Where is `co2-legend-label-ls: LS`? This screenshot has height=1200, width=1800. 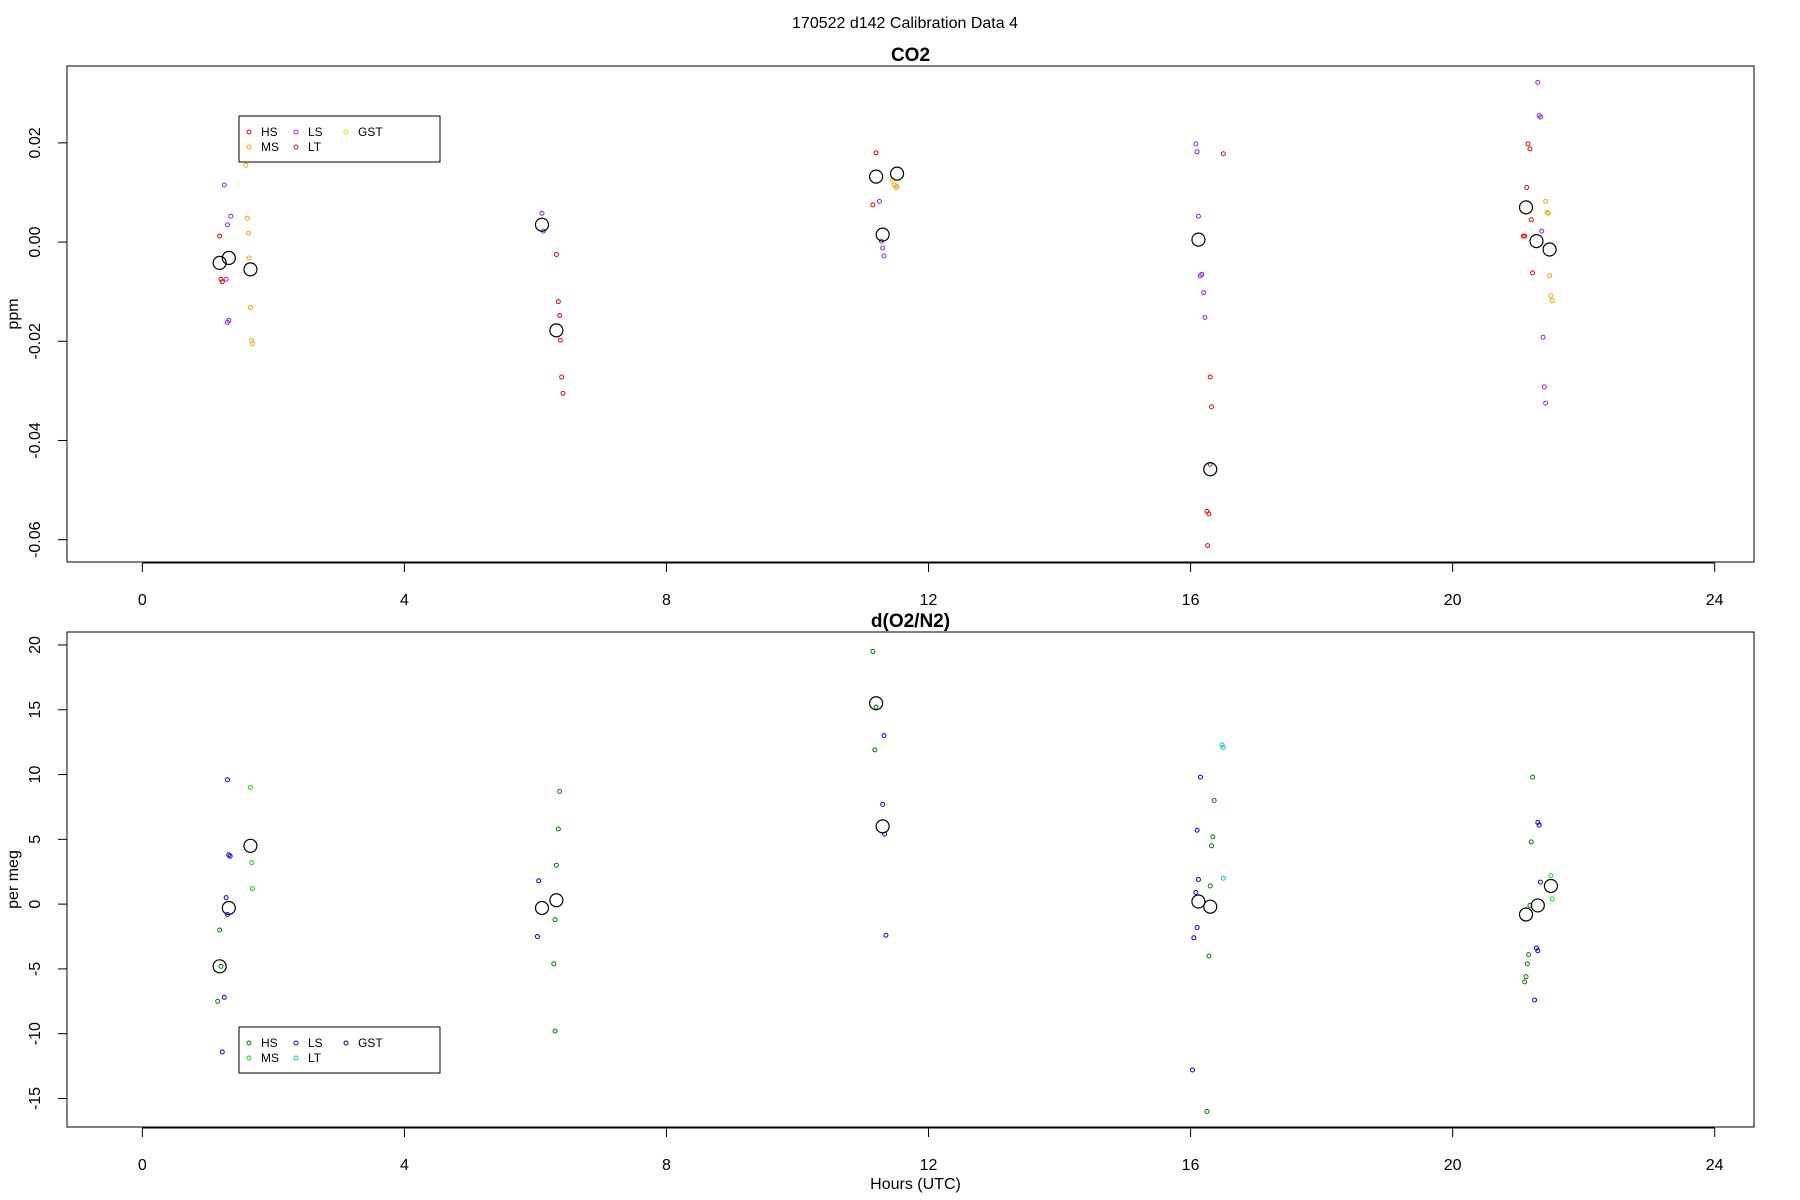 co2-legend-label-ls: LS is located at coordinates (315, 132).